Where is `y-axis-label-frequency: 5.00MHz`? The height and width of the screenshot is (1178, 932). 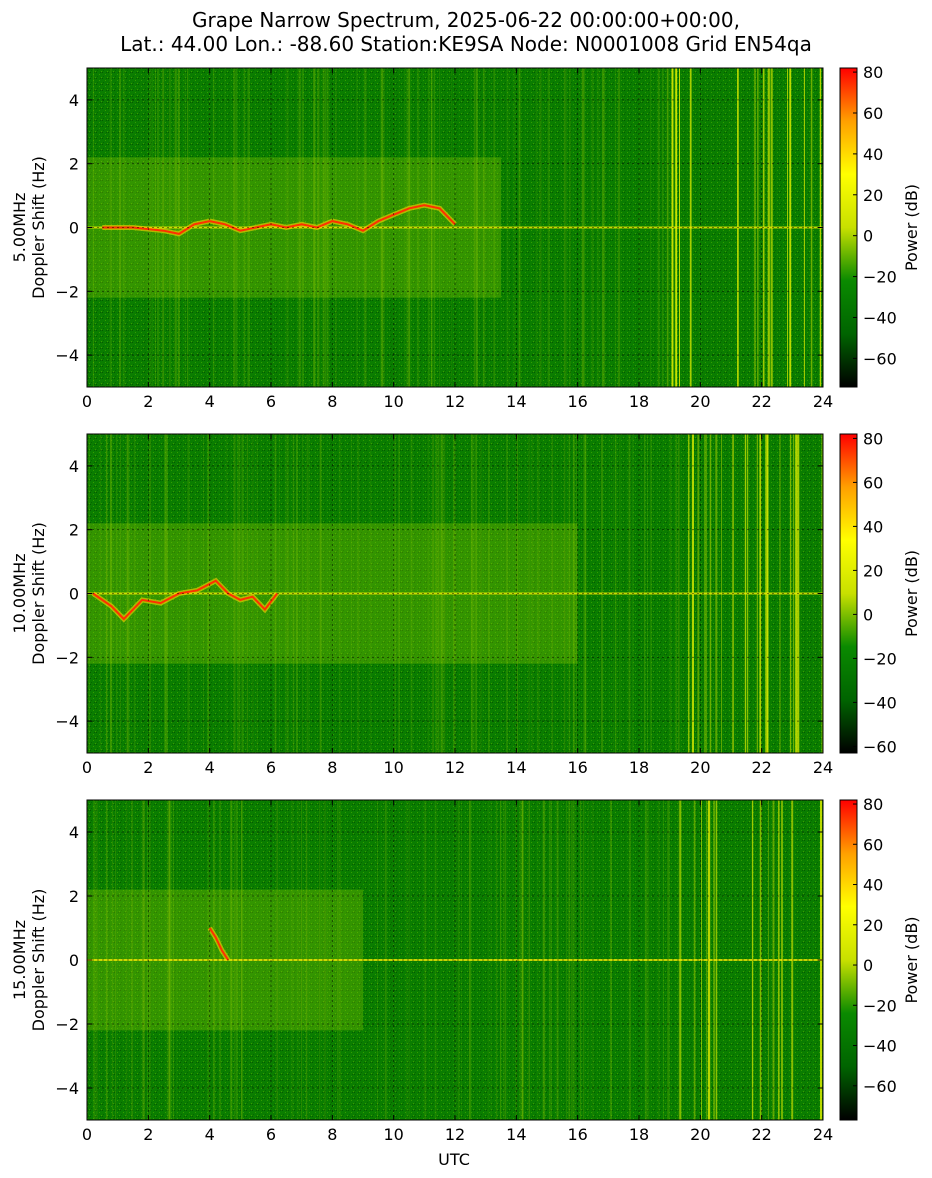 y-axis-label-frequency: 5.00MHz is located at coordinates (19, 228).